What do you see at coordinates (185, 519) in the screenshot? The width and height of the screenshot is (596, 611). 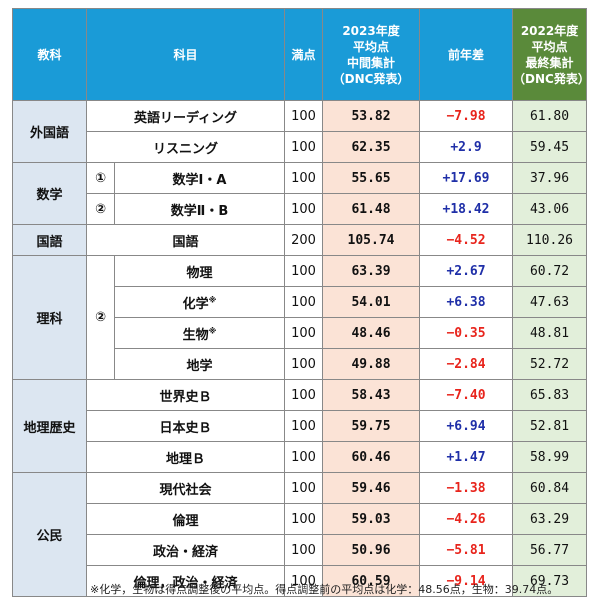 I see `subject-cell: 倫理` at bounding box center [185, 519].